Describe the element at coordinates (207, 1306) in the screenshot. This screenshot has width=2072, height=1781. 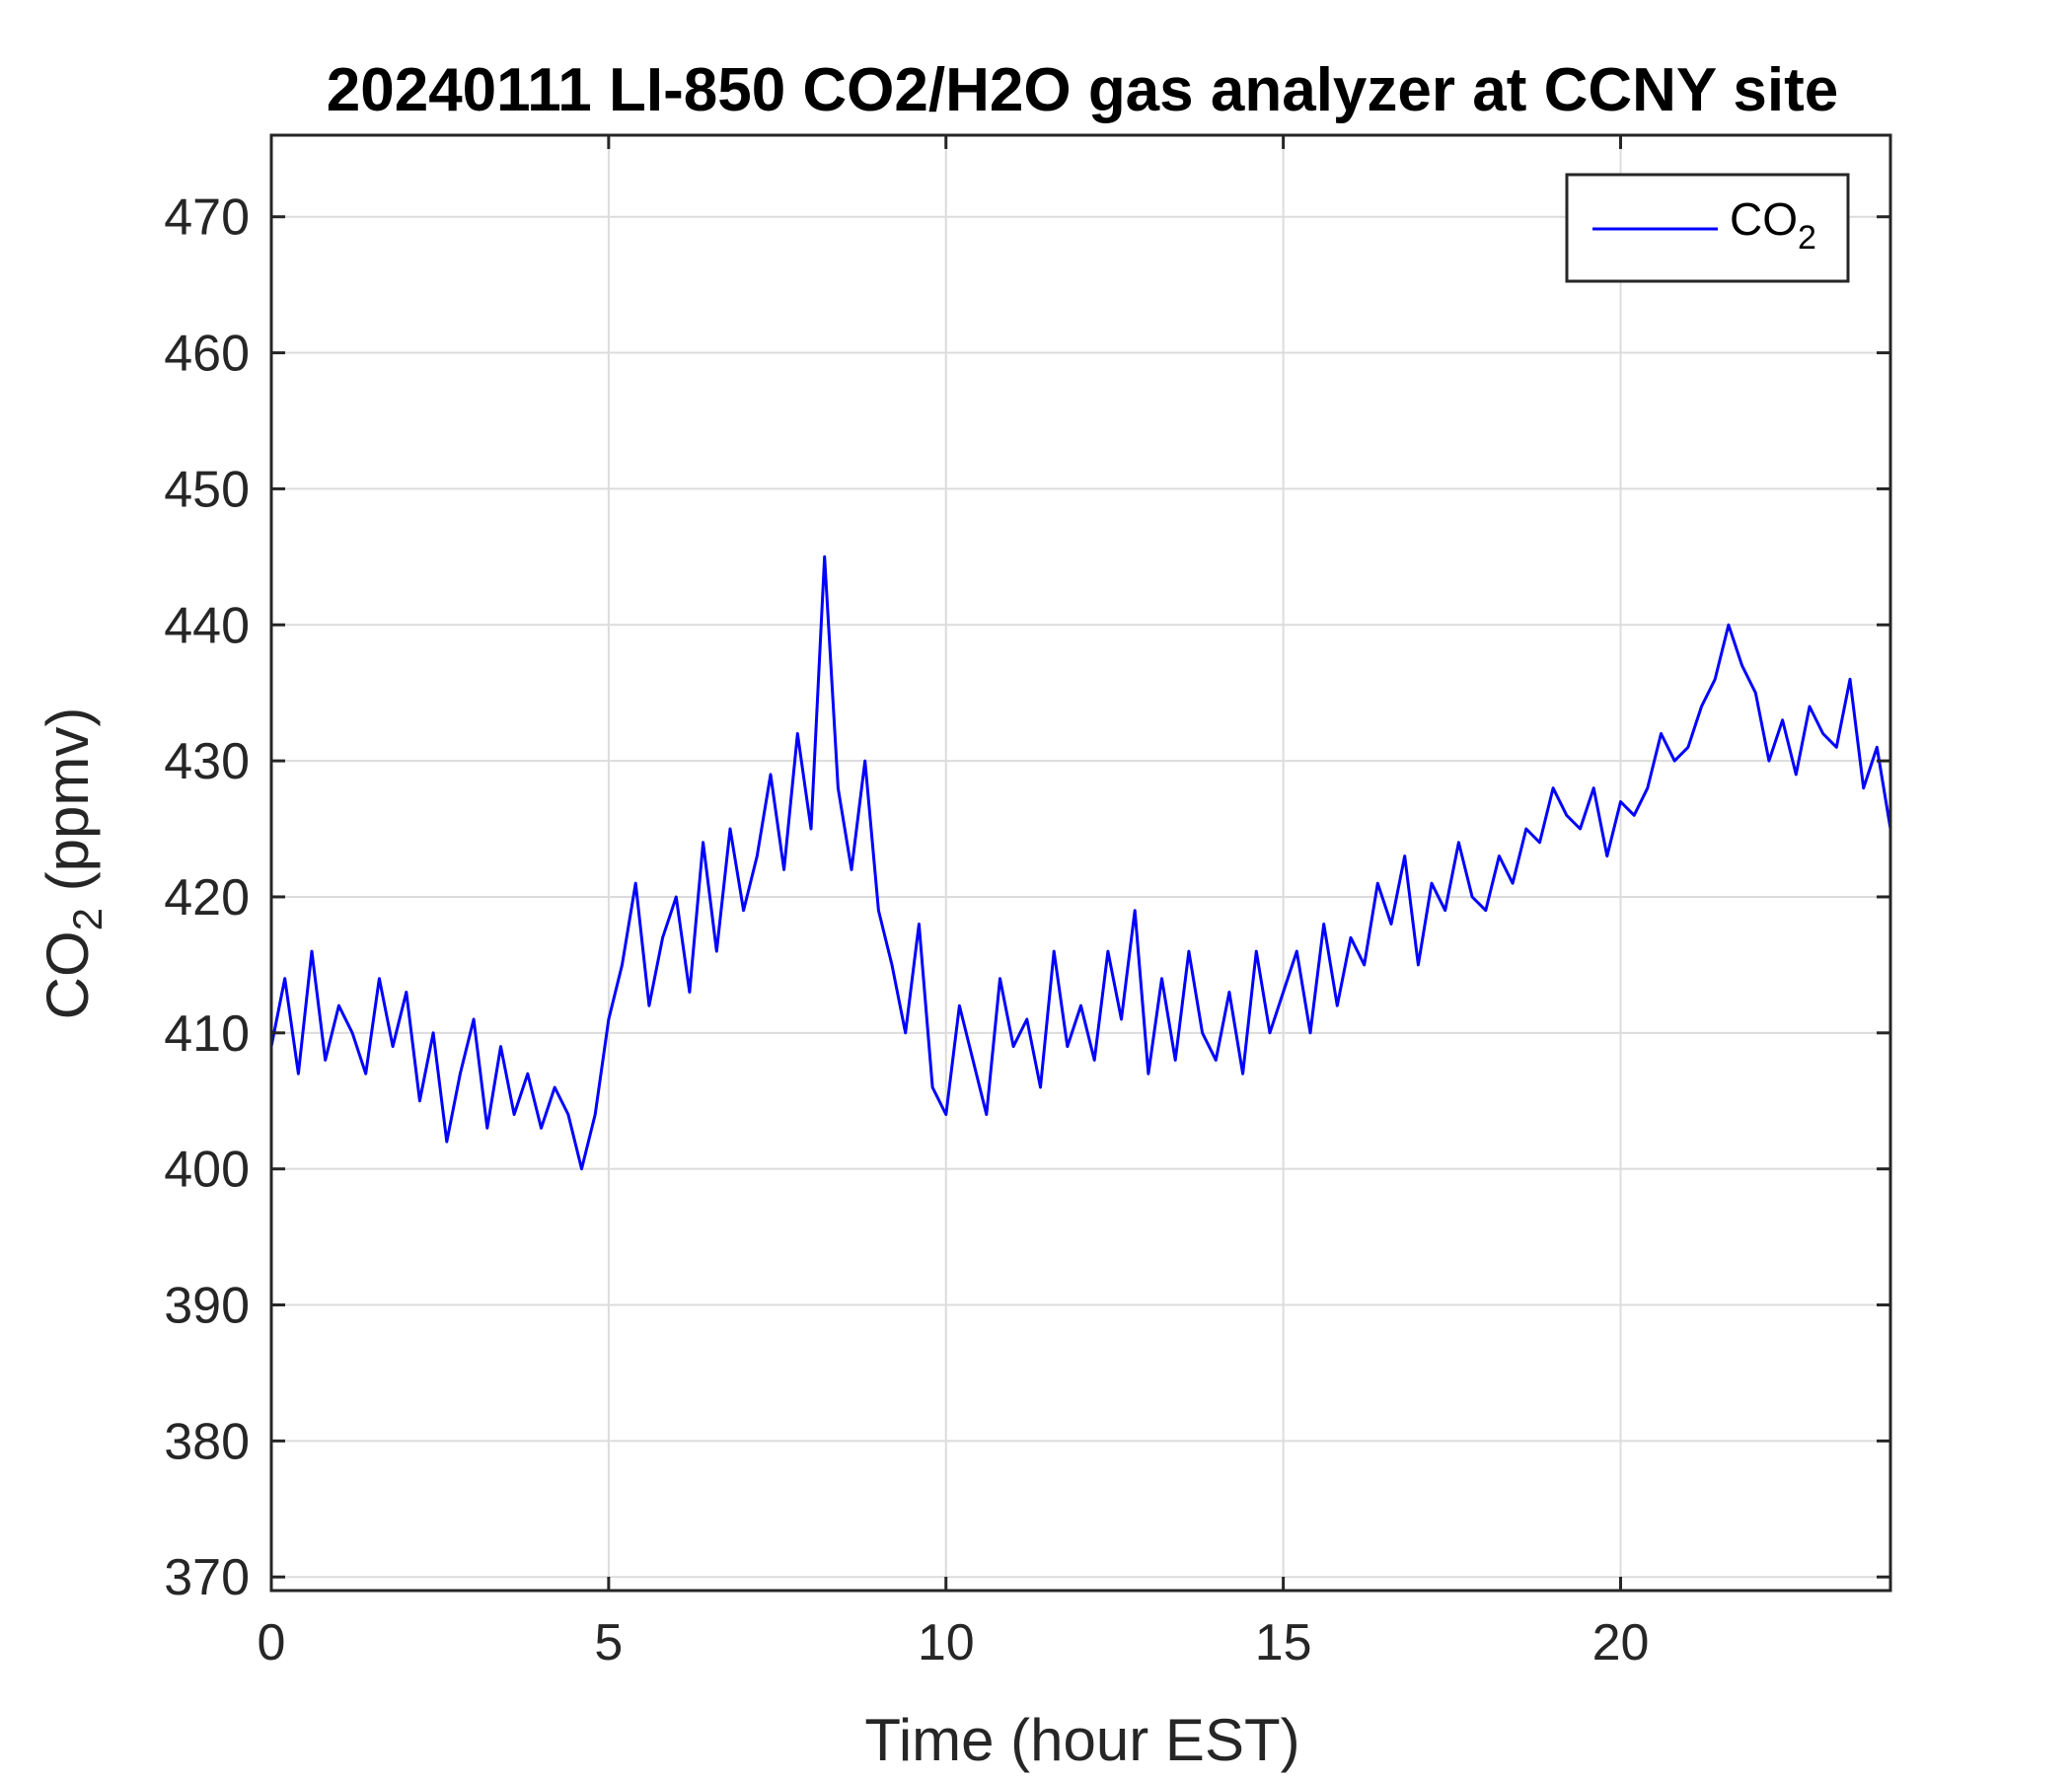
I see `y-tick-label: 390` at that location.